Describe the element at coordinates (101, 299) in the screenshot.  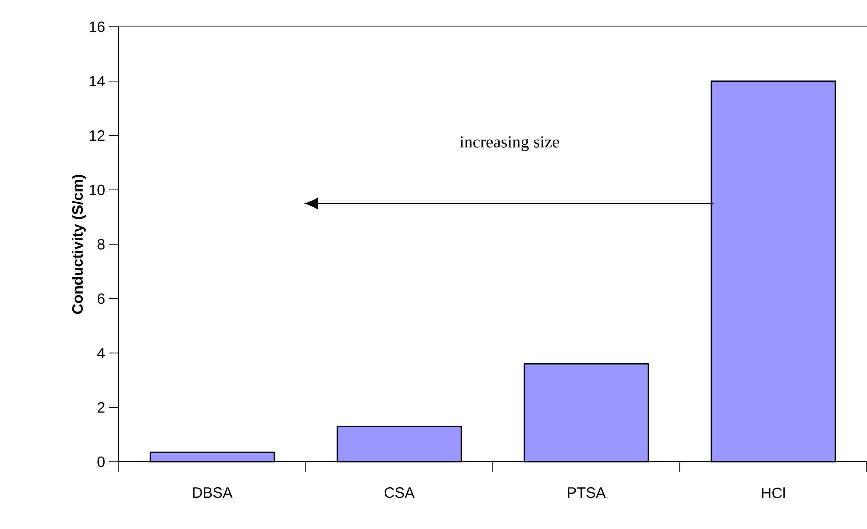
I see `y-tick-label: 6` at that location.